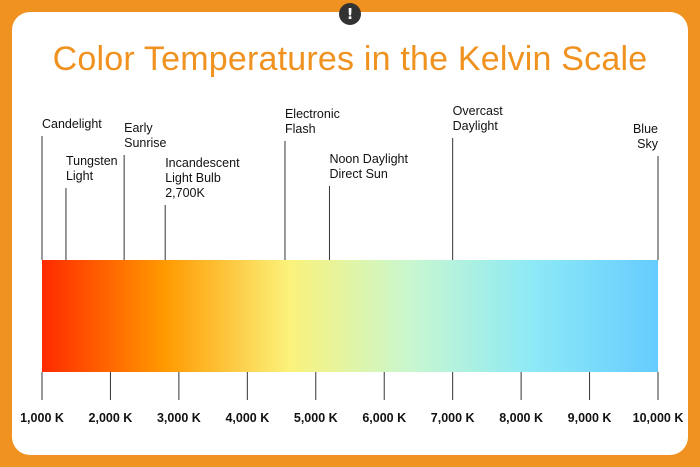  What do you see at coordinates (300, 129) in the screenshot?
I see `source-label: Flash` at bounding box center [300, 129].